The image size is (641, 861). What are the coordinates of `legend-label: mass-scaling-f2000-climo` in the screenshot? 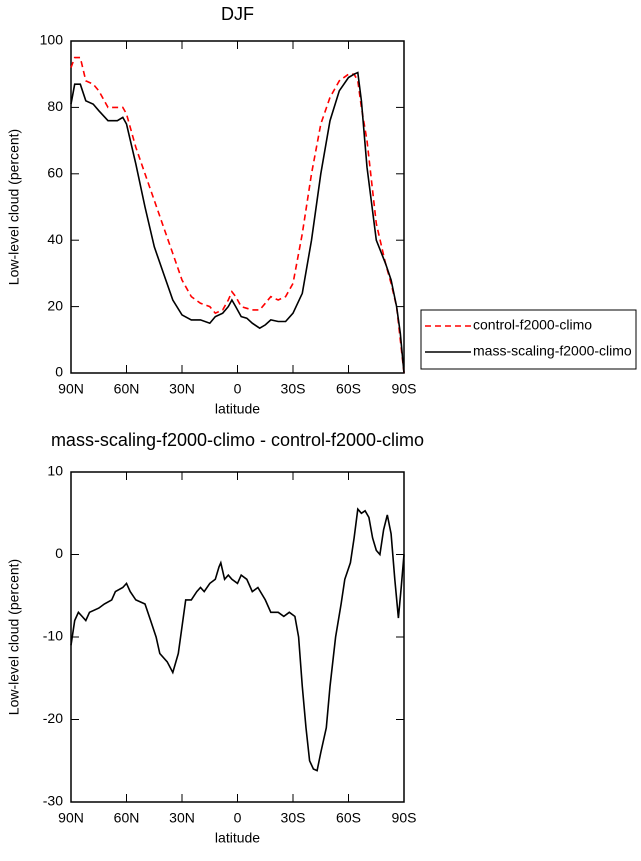 It's located at (552, 351).